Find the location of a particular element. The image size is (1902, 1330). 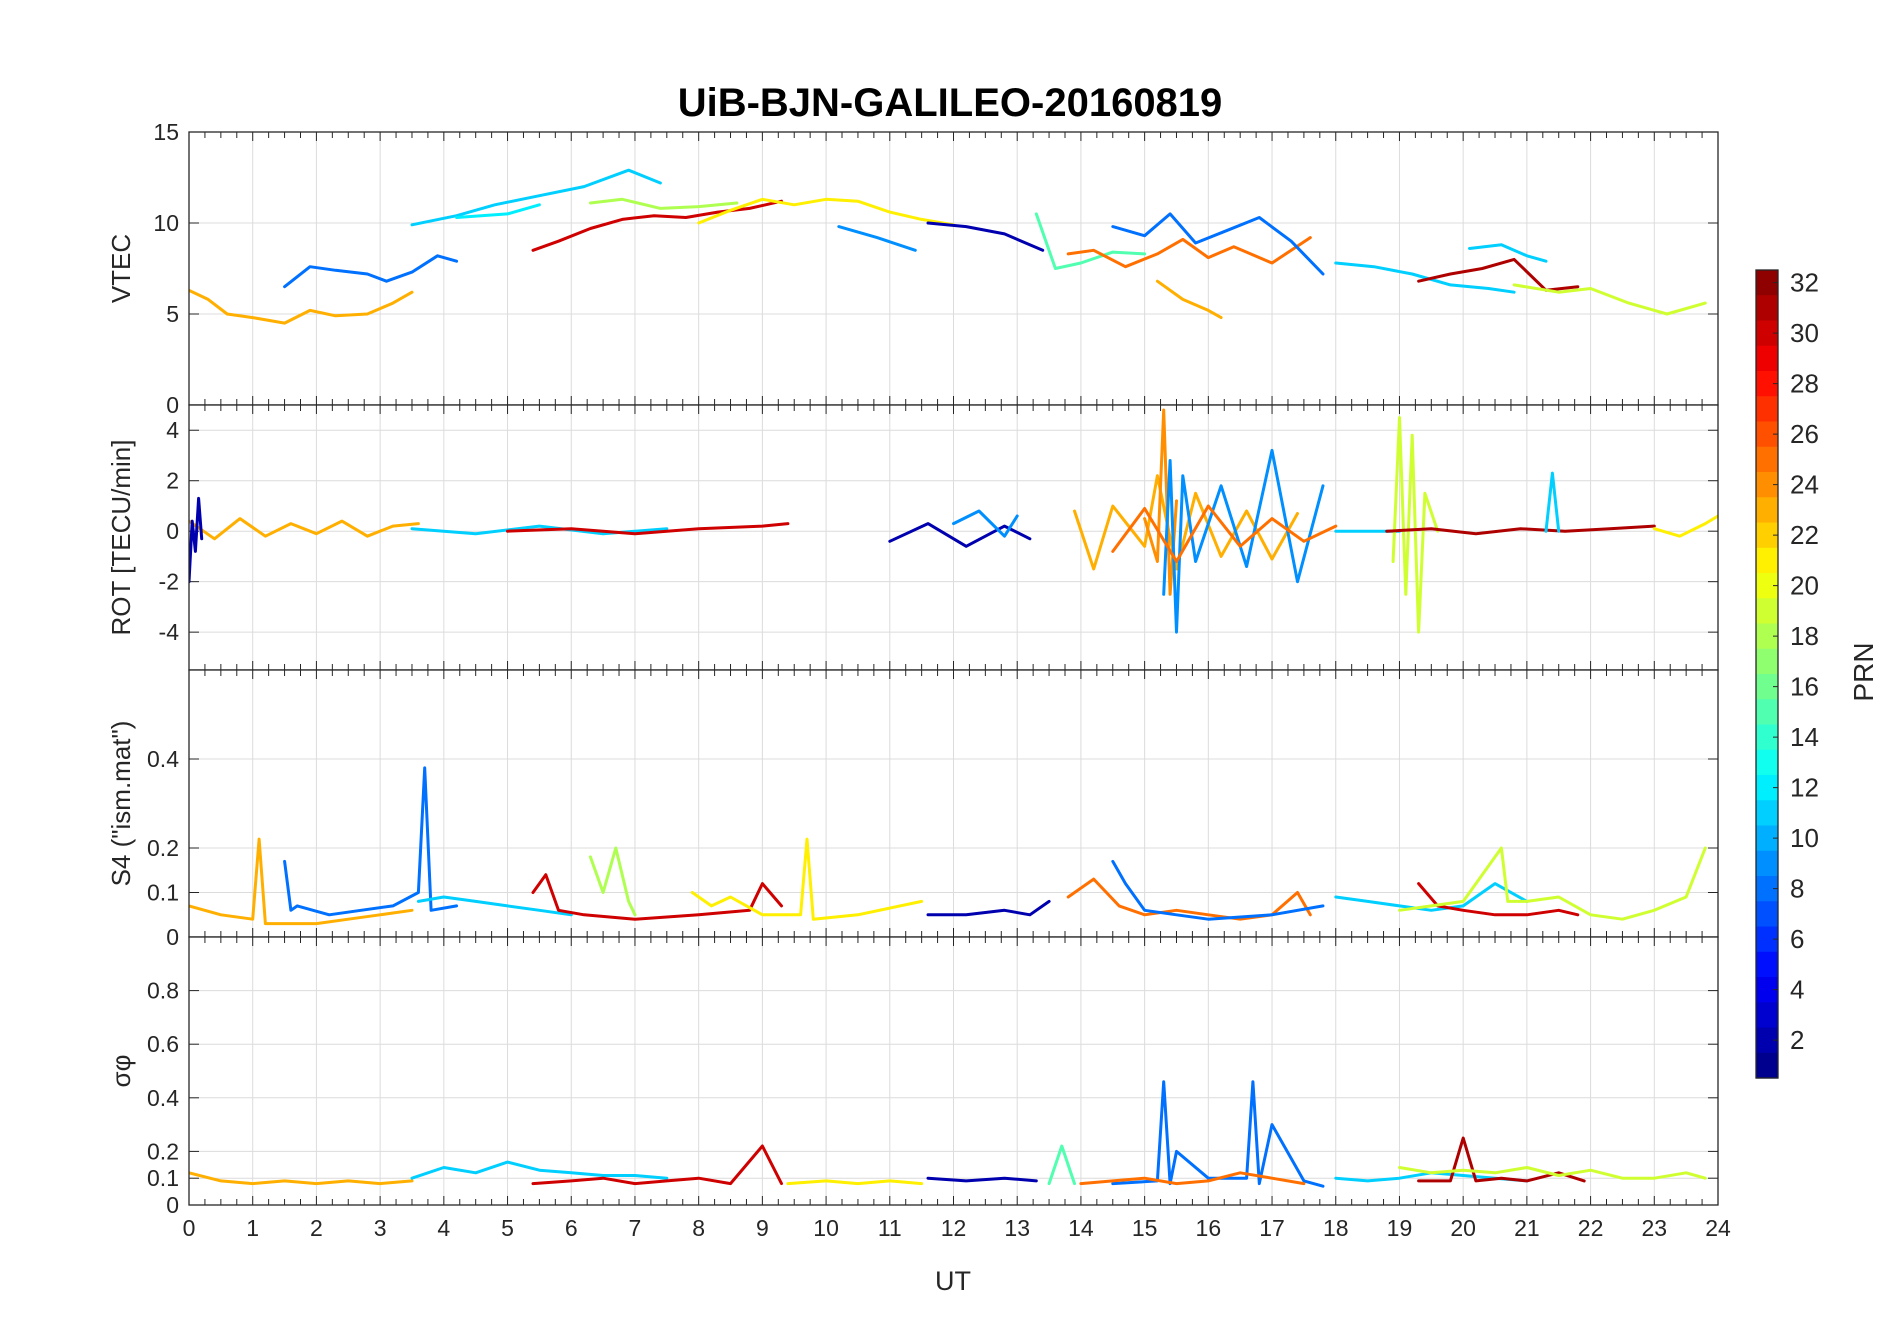

y-tick-label: -4 is located at coordinates (169, 632).